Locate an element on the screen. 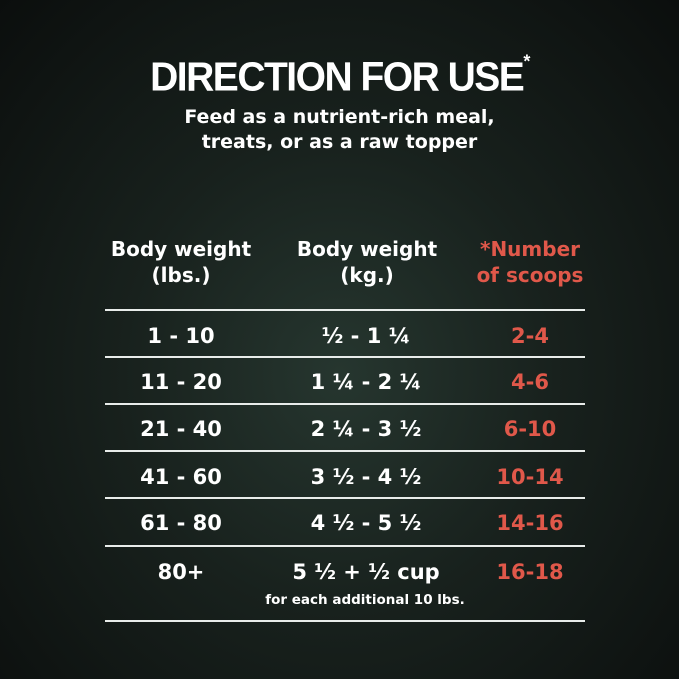 The height and width of the screenshot is (679, 679). cell-scoops: 2-4 is located at coordinates (530, 336).